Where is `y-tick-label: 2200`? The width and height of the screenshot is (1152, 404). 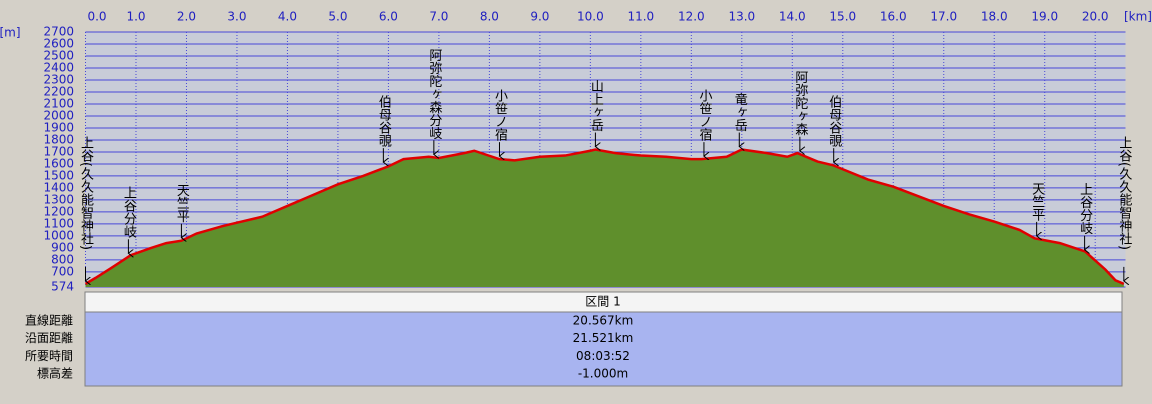
y-tick-label: 2200 is located at coordinates (58, 91).